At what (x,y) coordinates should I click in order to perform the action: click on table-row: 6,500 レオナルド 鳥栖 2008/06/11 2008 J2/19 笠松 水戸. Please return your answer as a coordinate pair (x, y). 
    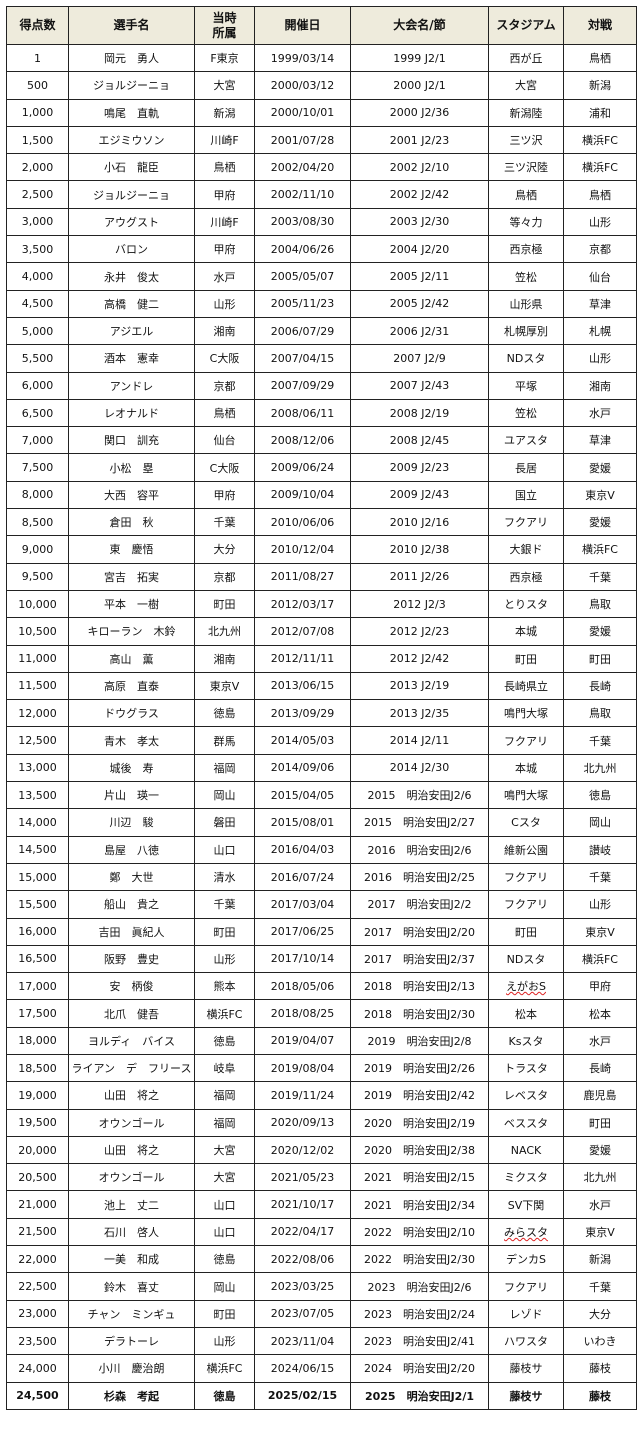
    Looking at the image, I should click on (321, 413).